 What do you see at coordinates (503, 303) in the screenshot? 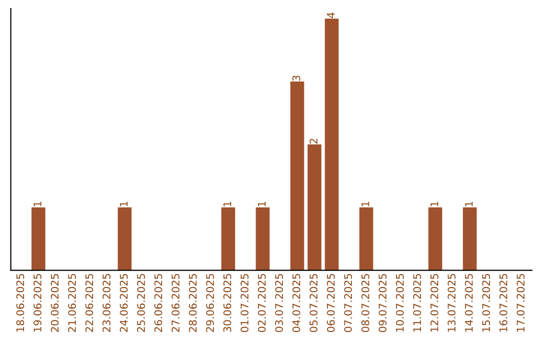
I see `x-tick-label: 16.07.2025` at bounding box center [503, 303].